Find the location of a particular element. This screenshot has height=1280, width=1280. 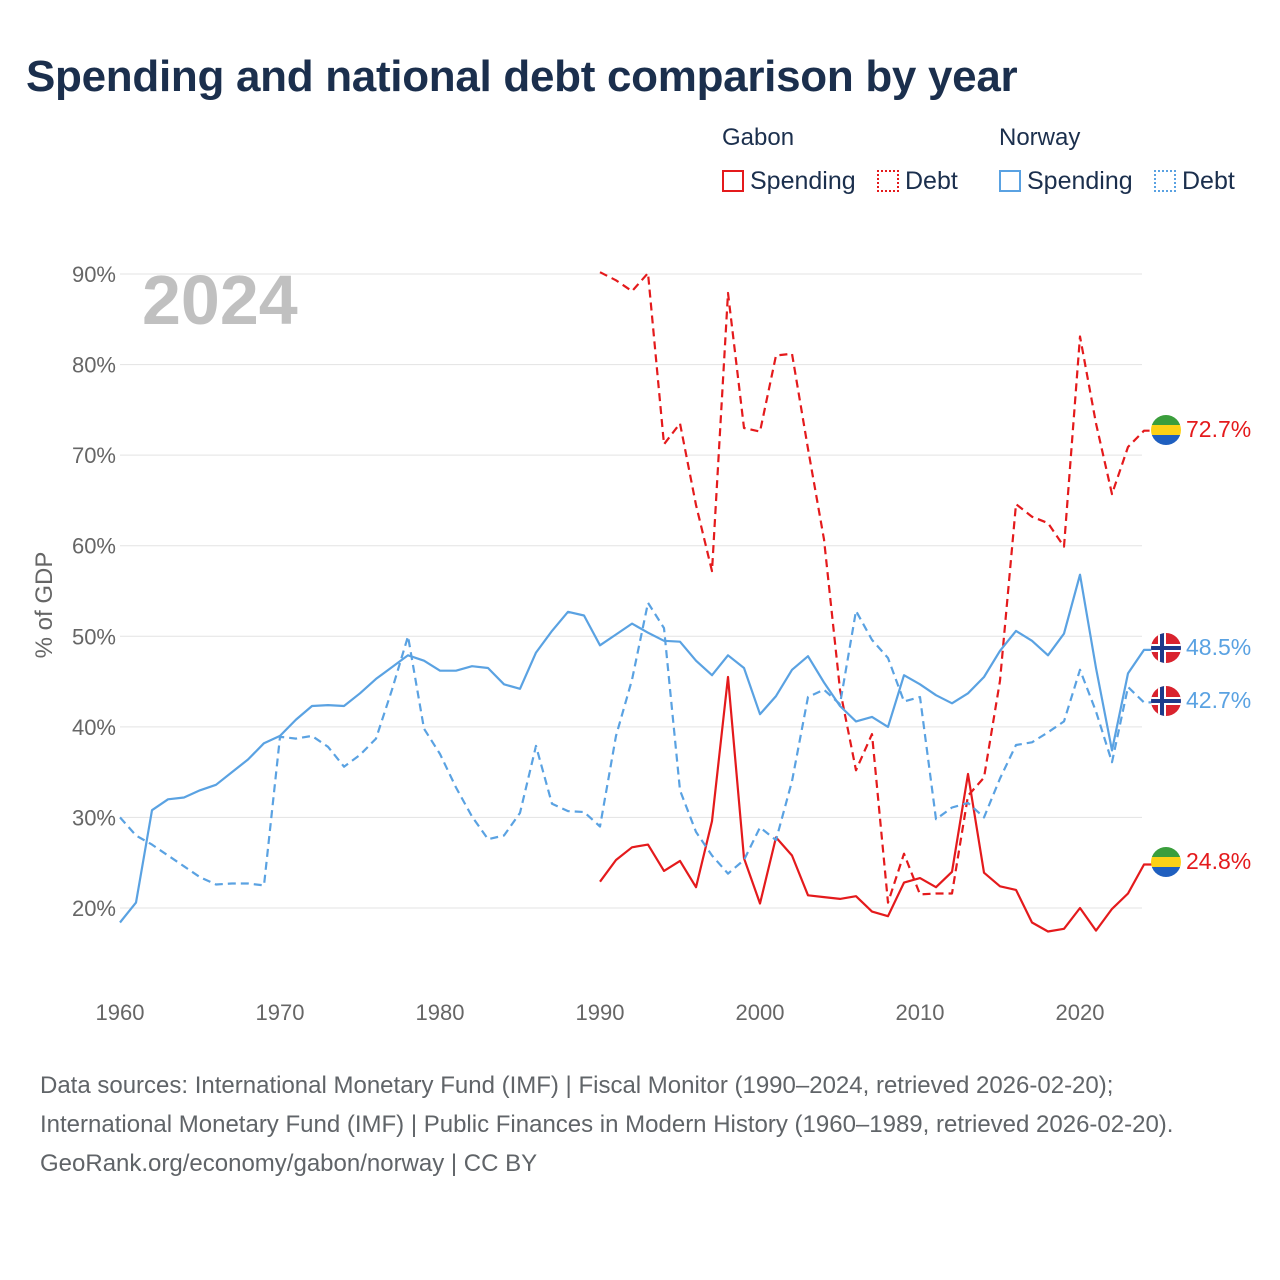

legend-swatch-dotted-red is located at coordinates (888, 181).